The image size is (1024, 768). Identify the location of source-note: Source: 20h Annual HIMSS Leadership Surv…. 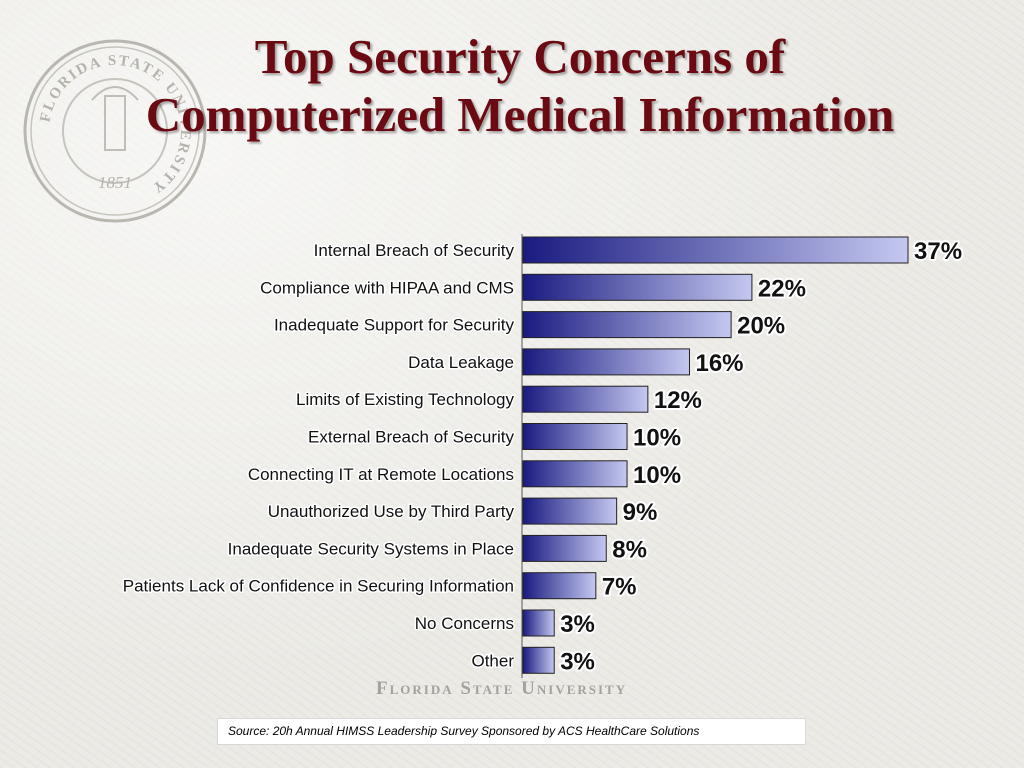
(511, 731).